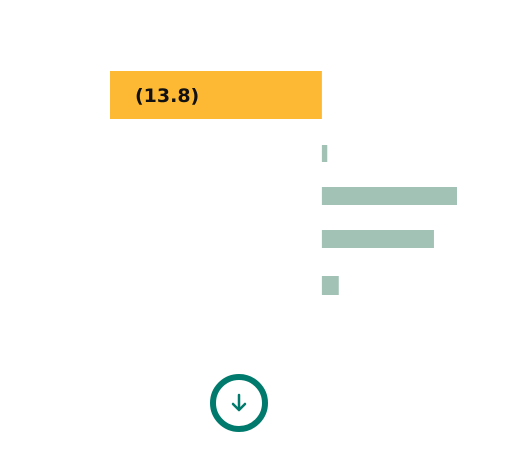 The image size is (527, 465). I want to click on download-button, so click(239, 403).